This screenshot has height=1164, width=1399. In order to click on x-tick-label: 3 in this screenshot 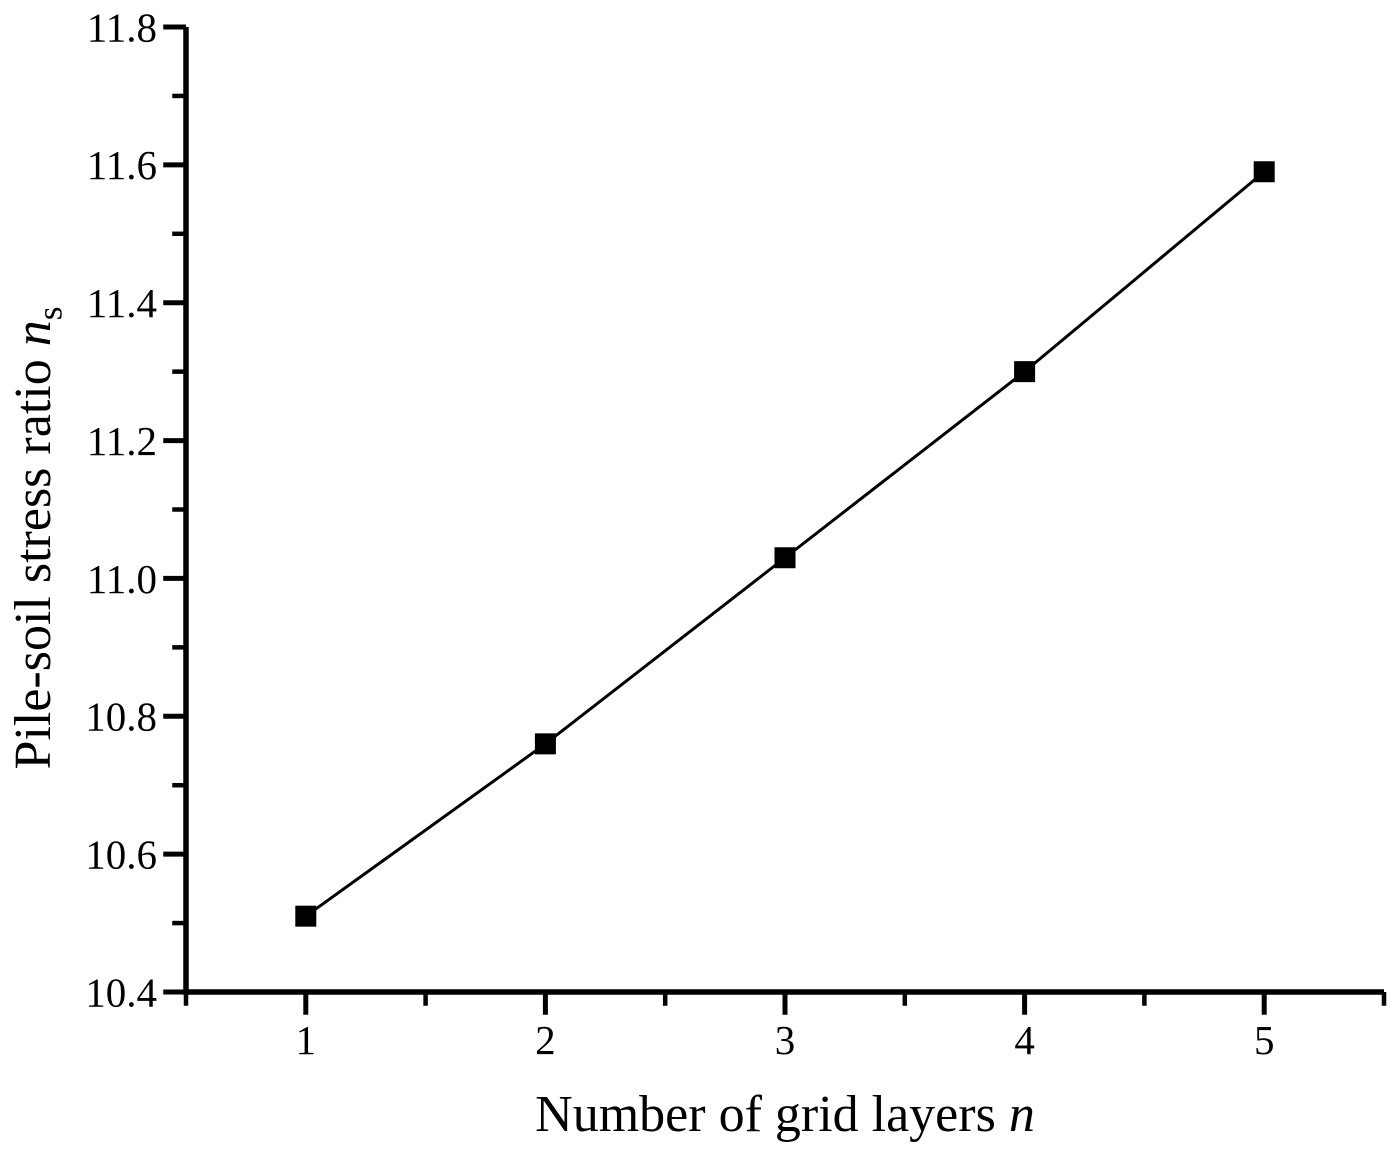, I will do `click(785, 1040)`.